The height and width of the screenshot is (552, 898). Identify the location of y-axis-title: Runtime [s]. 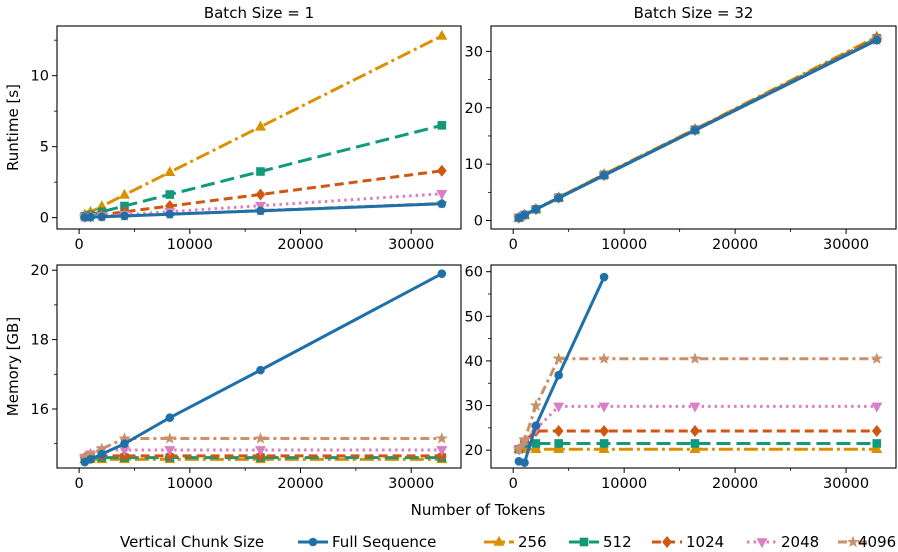
(13, 127).